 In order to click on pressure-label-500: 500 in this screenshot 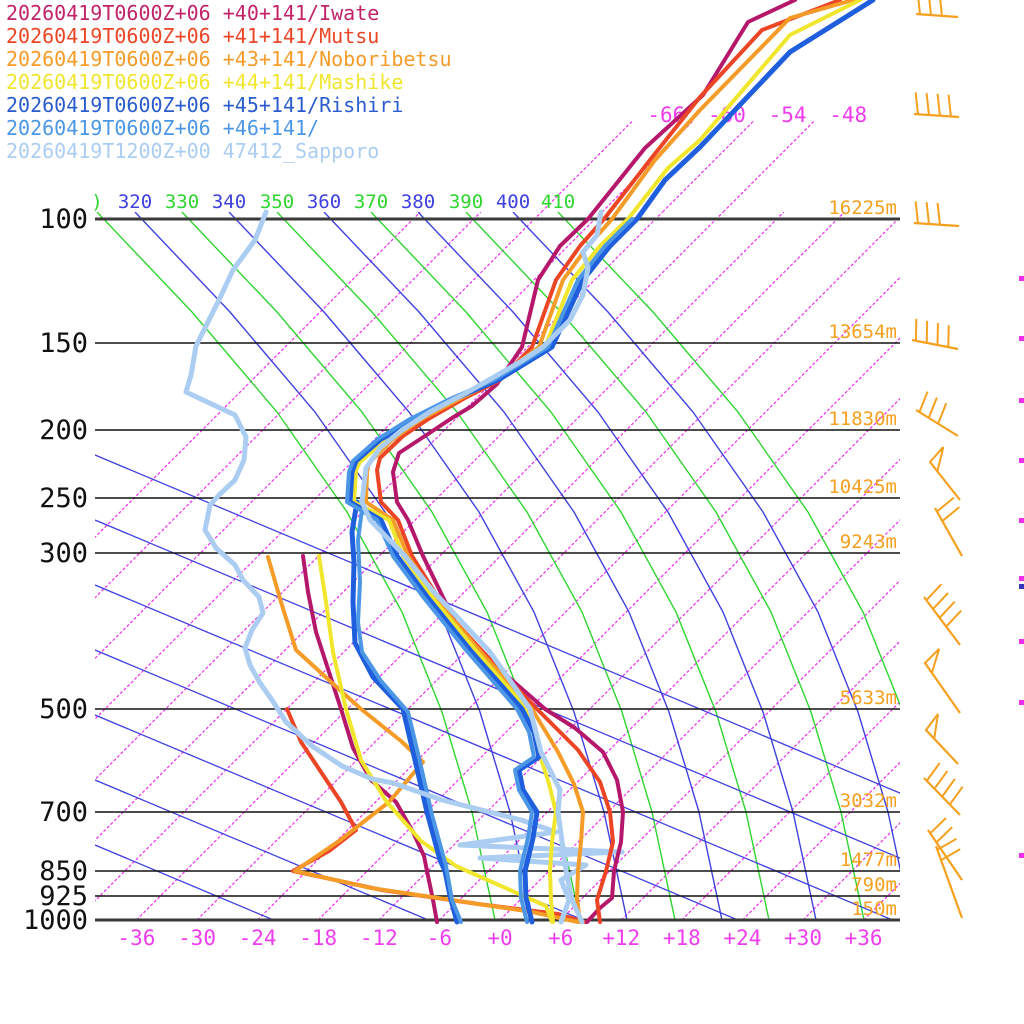, I will do `click(63, 709)`.